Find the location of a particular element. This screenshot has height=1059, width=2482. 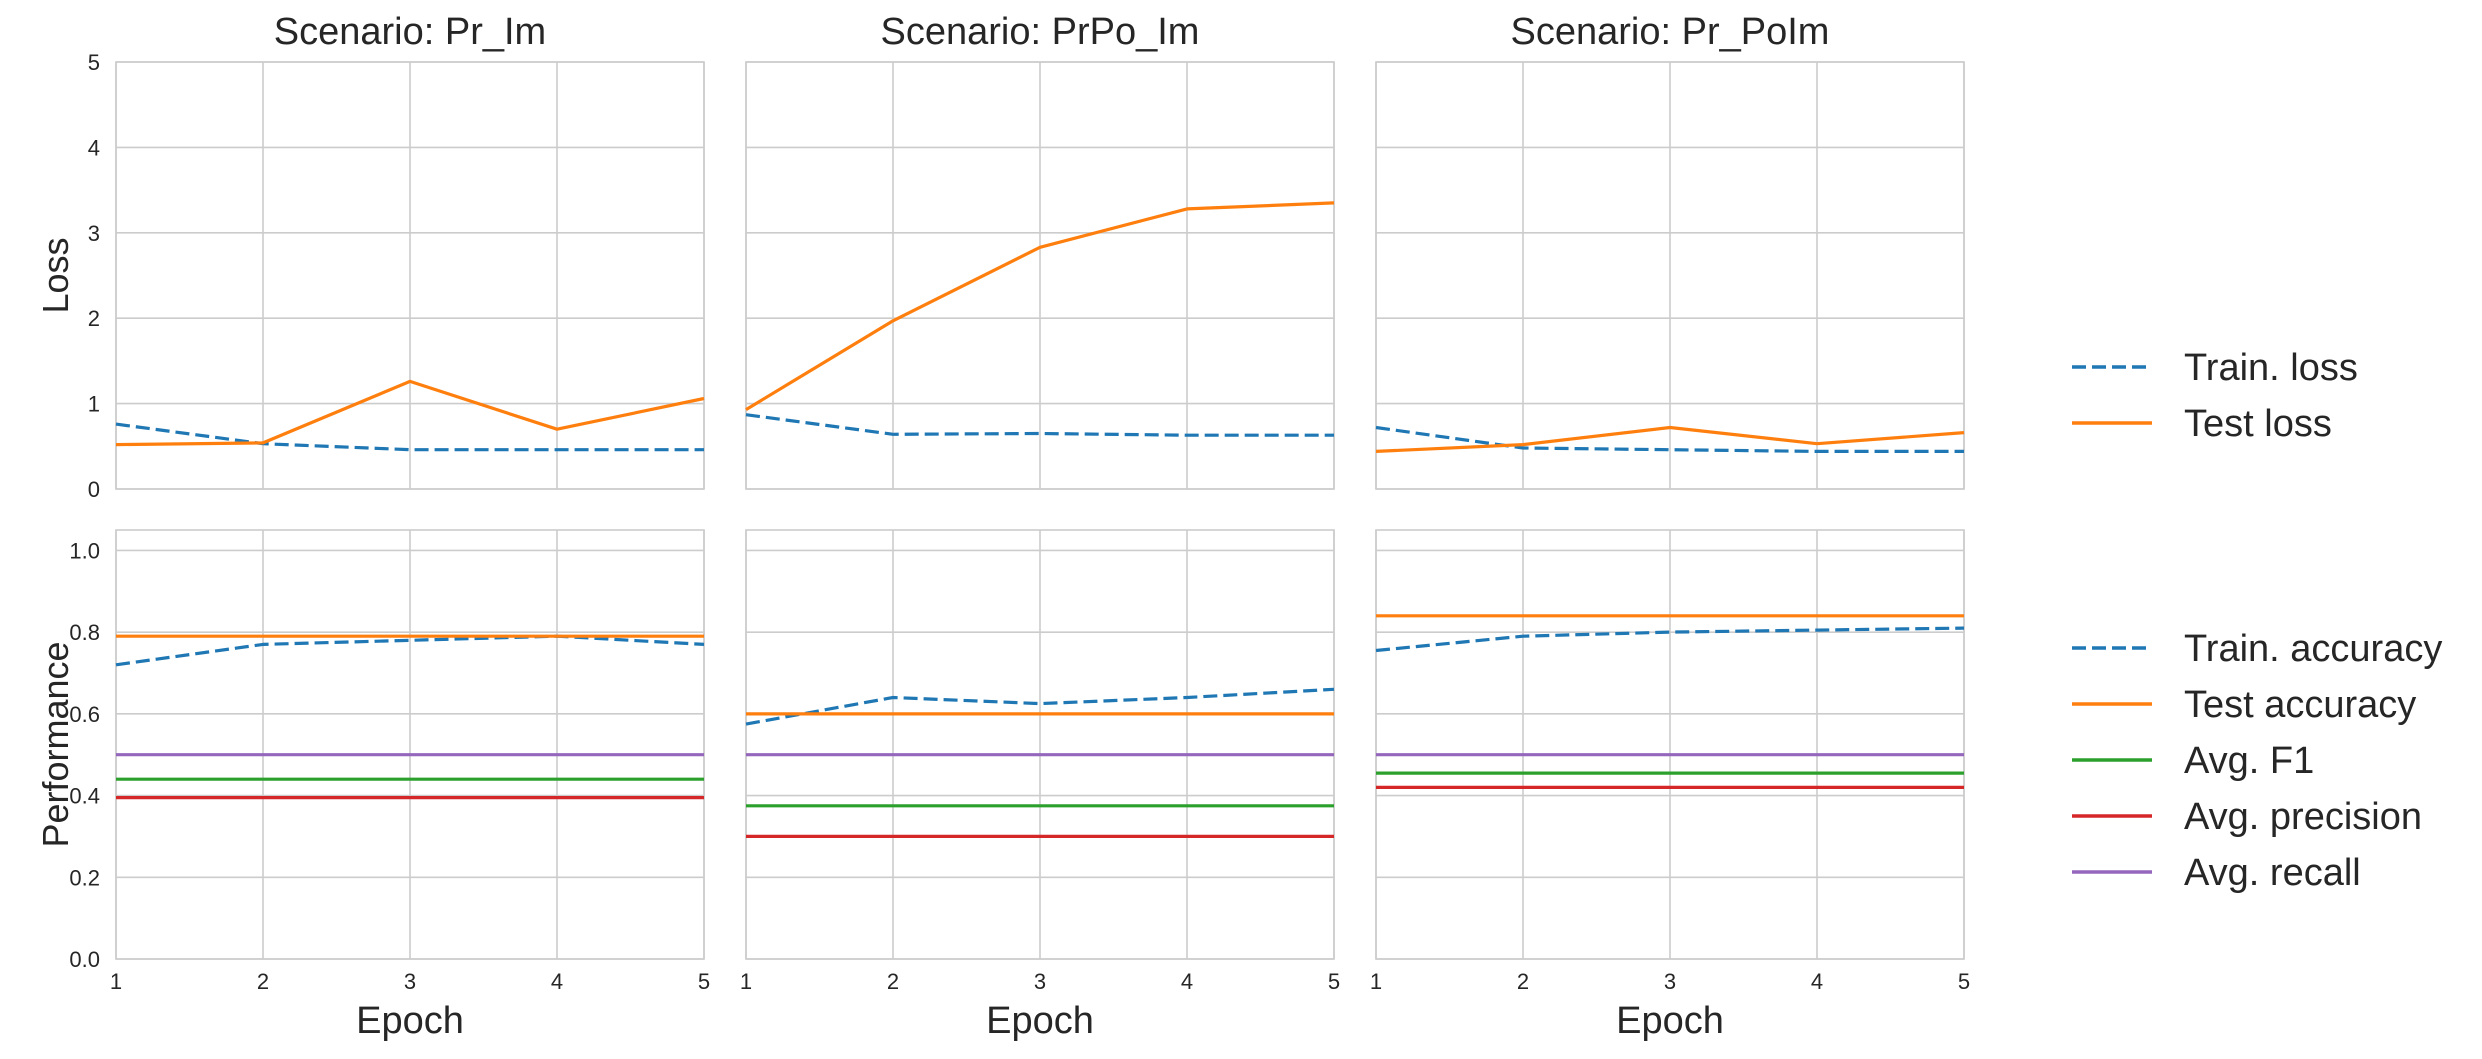

subplot-performance-3: 1 2 3 4 5 Epoch is located at coordinates (1670, 785).